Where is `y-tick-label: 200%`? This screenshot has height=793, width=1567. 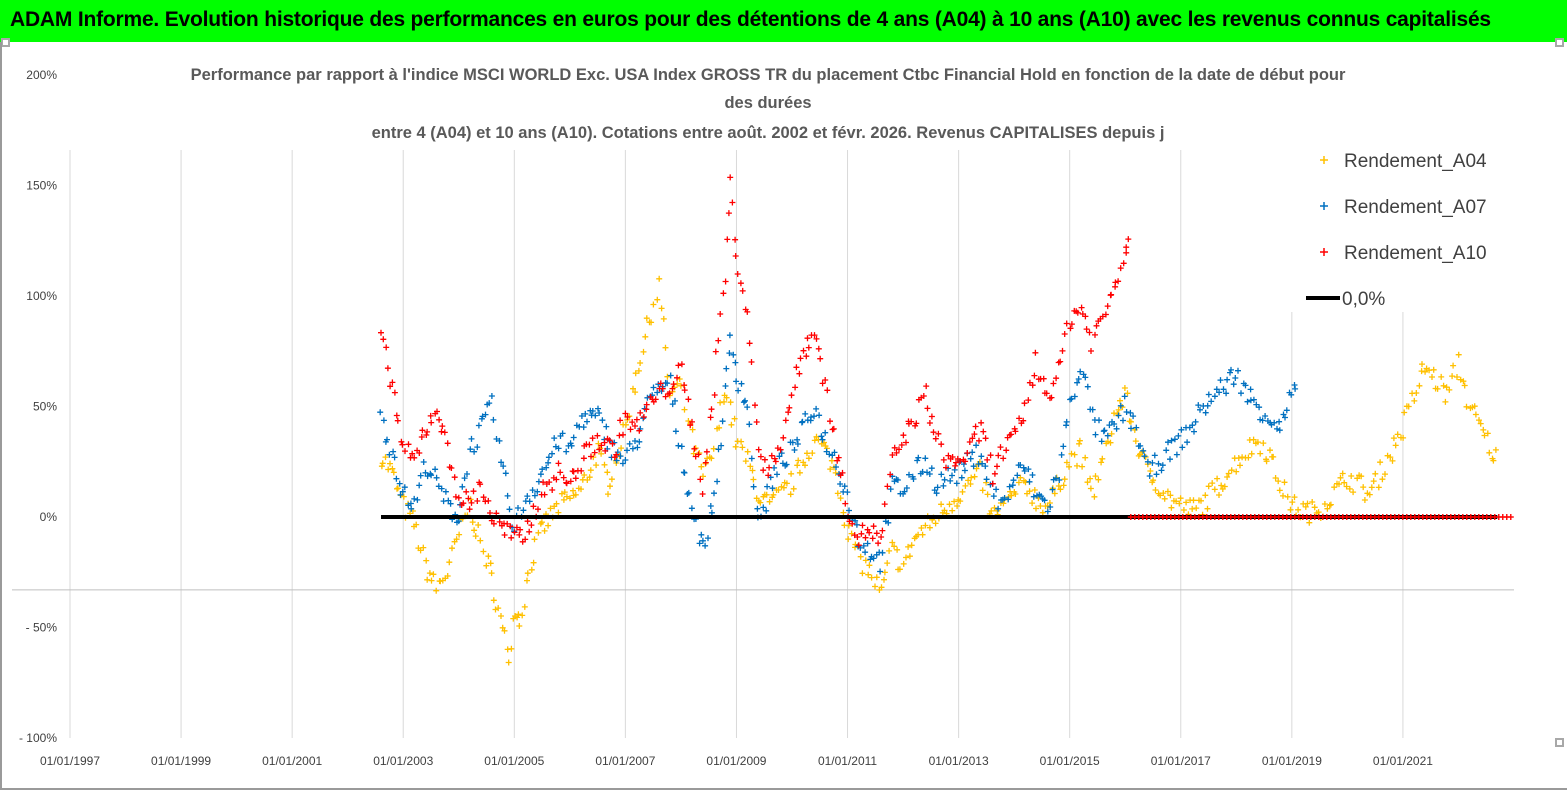
y-tick-label: 200% is located at coordinates (41, 75).